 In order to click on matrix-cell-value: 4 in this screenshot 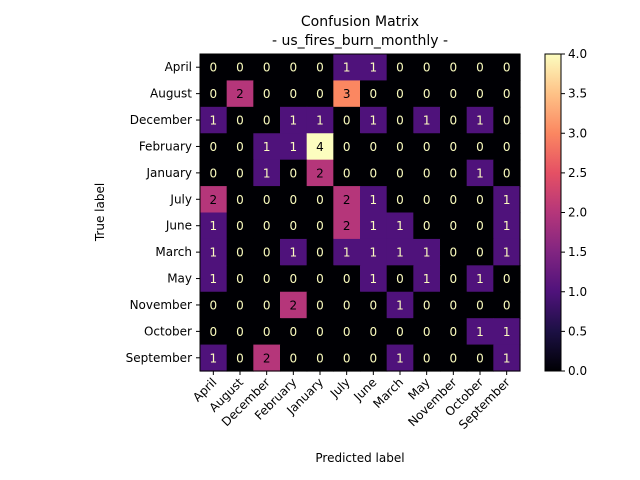, I will do `click(320, 147)`.